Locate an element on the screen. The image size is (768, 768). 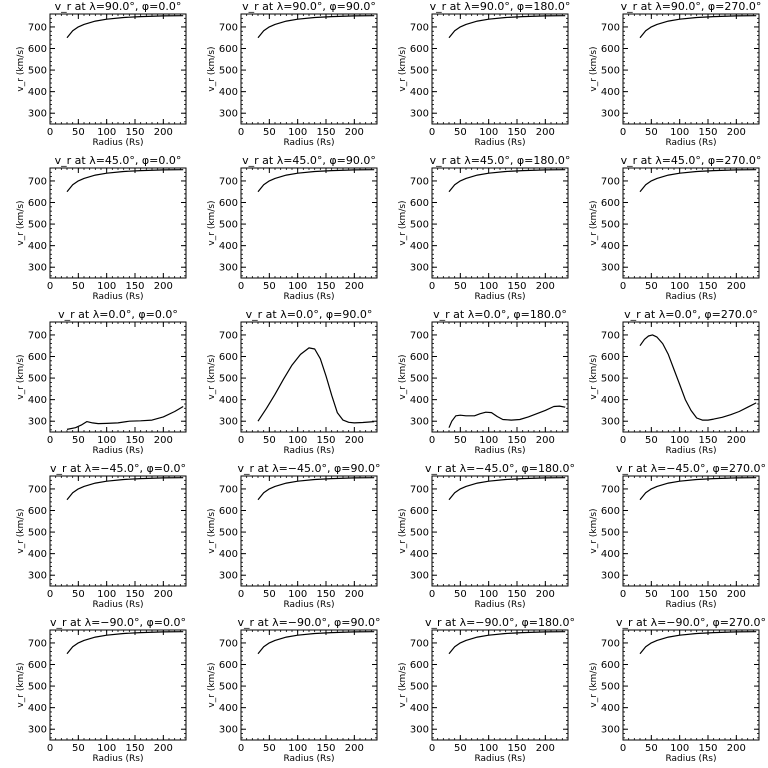
panel-title: v_r at λ=−90.0°, φ=0.0° is located at coordinates (118, 622).